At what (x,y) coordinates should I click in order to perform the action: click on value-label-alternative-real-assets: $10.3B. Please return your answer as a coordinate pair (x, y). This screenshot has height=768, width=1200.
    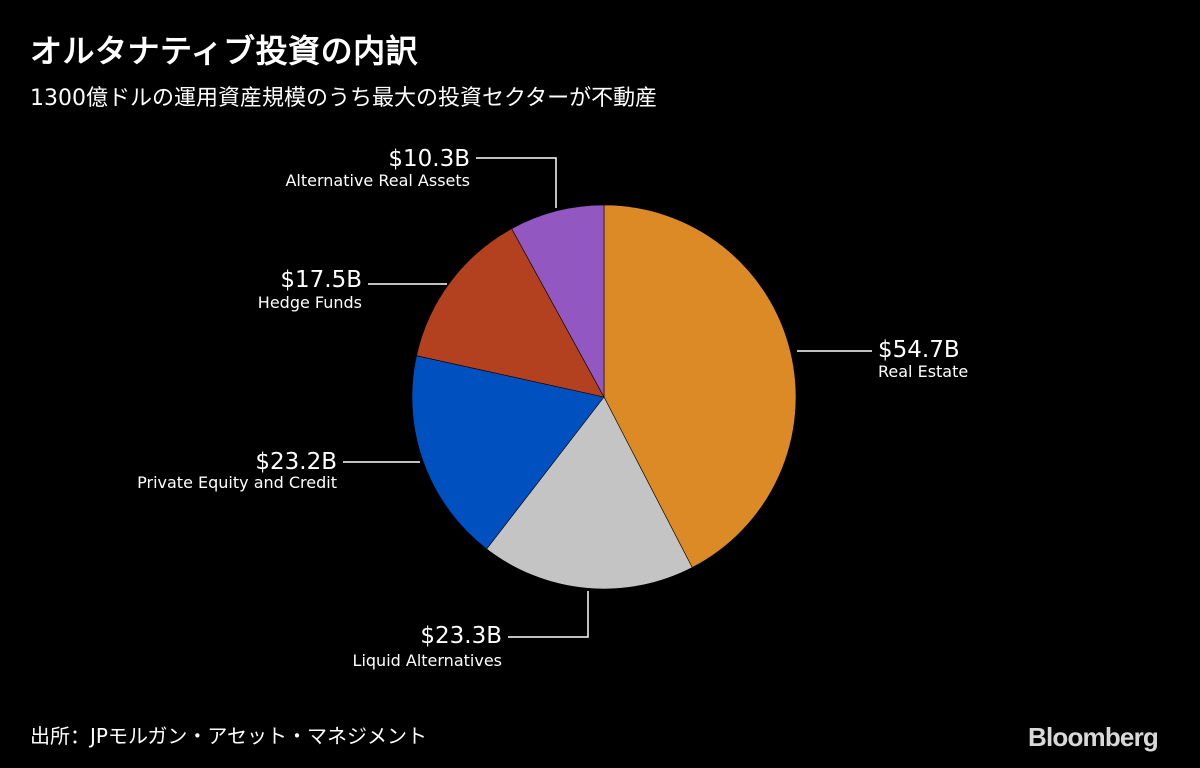
    Looking at the image, I should click on (429, 159).